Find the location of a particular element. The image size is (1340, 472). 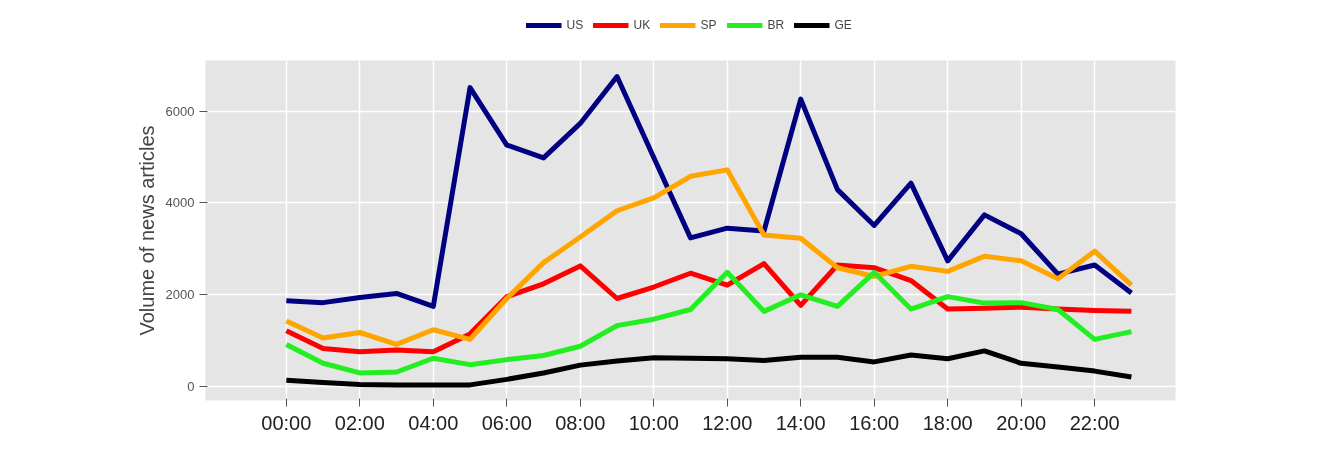

x-tick-label: 22:00 is located at coordinates (1094, 422).